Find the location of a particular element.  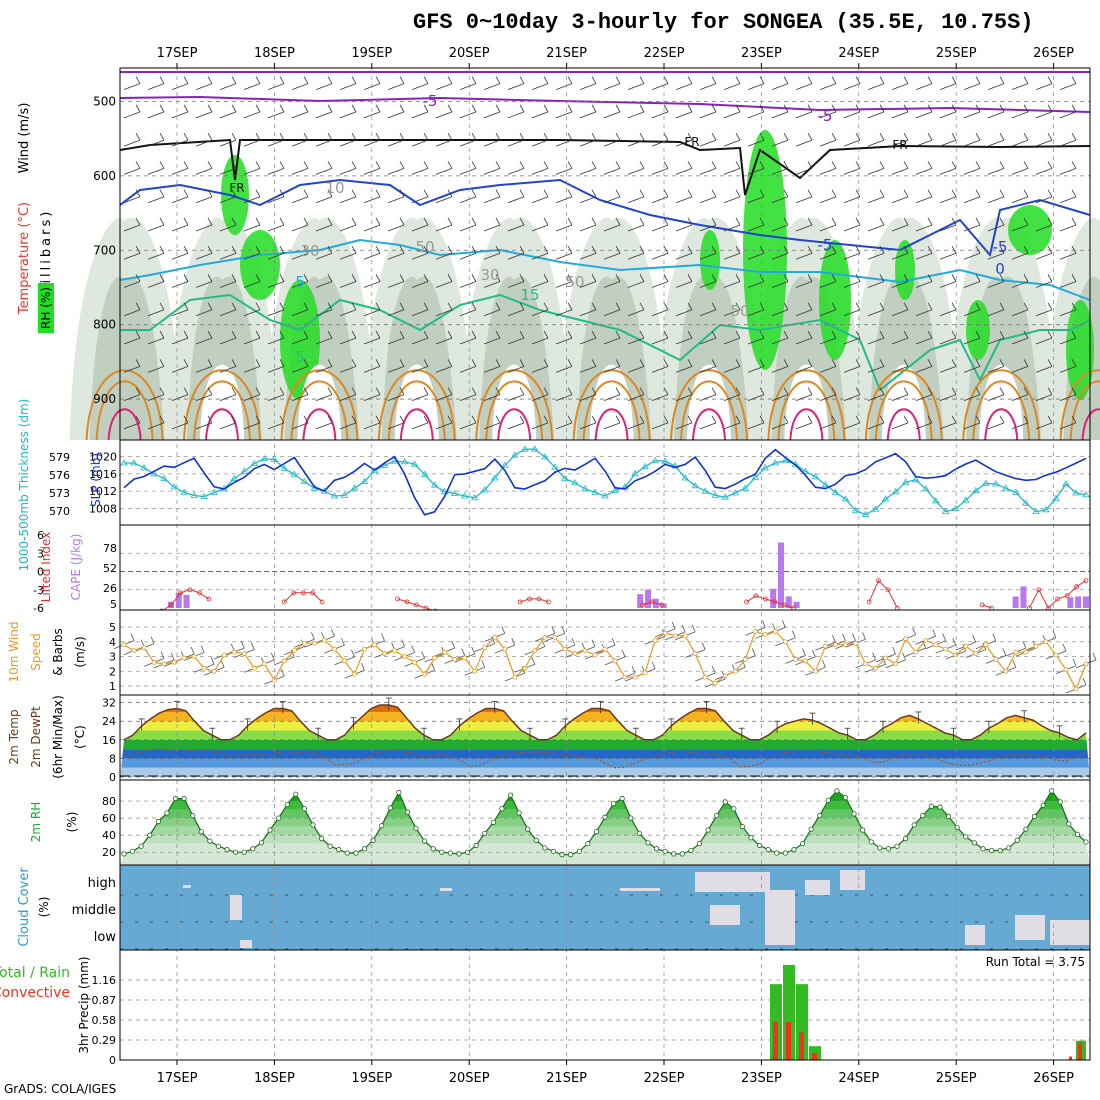

temp-axis-label-1: 2m Temp is located at coordinates (14, 736).